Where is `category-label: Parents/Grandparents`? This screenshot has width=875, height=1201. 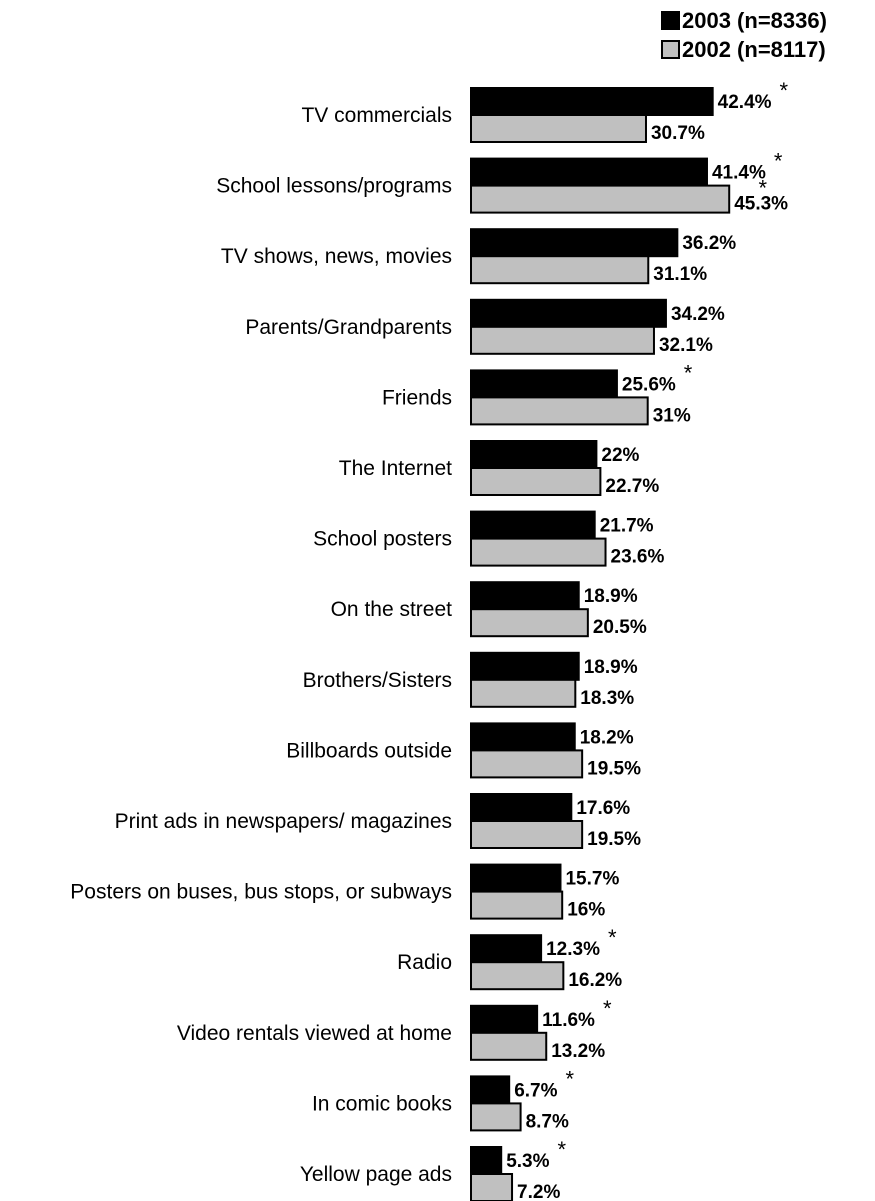 category-label: Parents/Grandparents is located at coordinates (348, 327).